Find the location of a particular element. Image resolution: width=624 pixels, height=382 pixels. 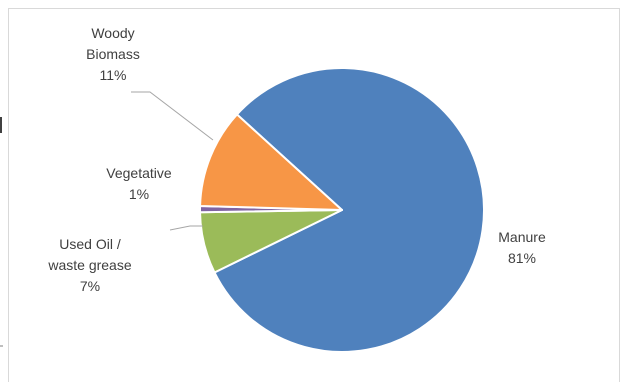

slice-category-label: Manure is located at coordinates (522, 237).